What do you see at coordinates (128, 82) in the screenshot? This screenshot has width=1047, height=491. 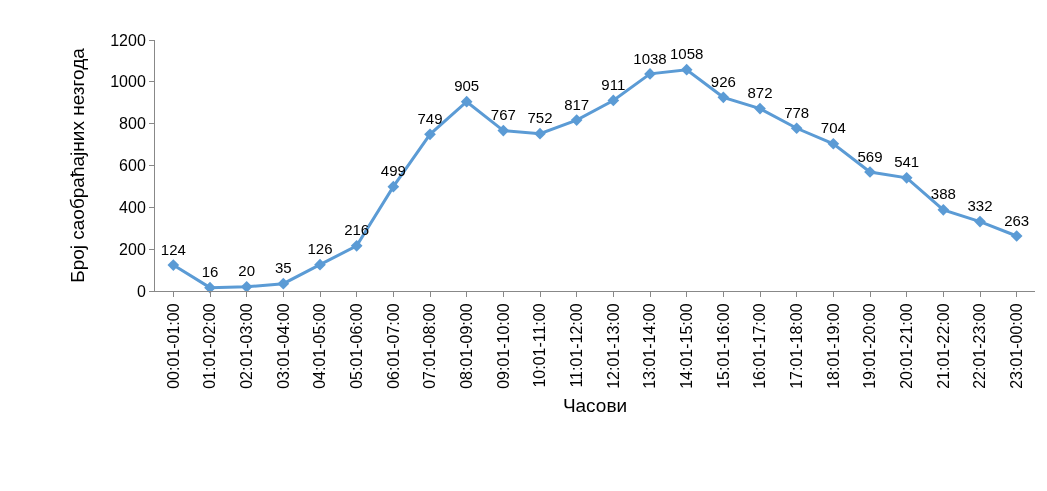 I see `y-tick-label: 1000` at bounding box center [128, 82].